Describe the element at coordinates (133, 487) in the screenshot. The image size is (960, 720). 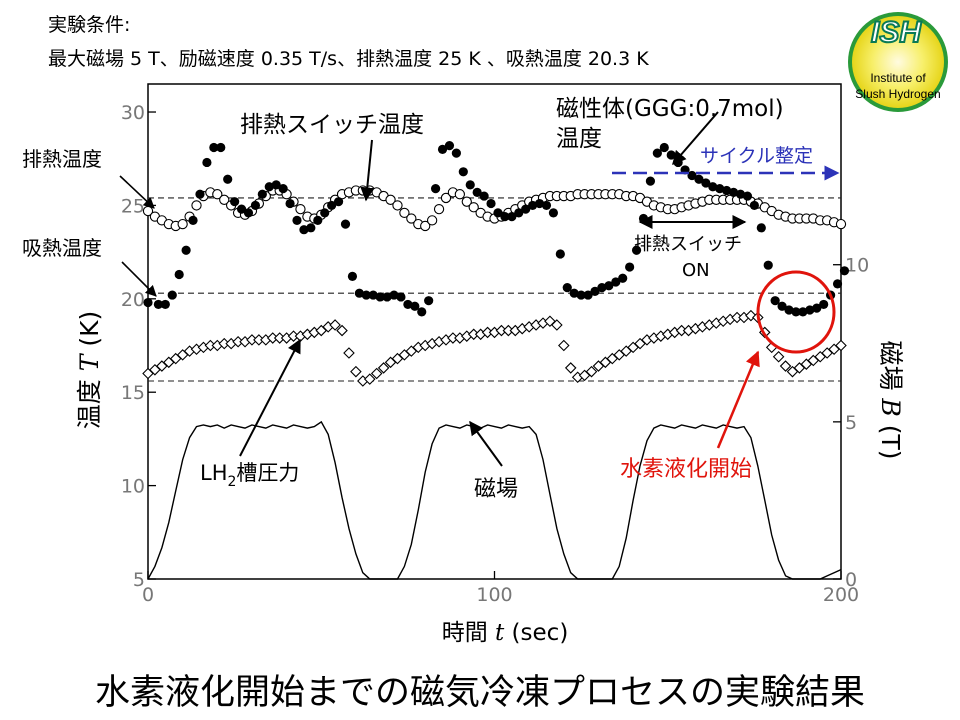
I see `y-tick-label: 10` at that location.